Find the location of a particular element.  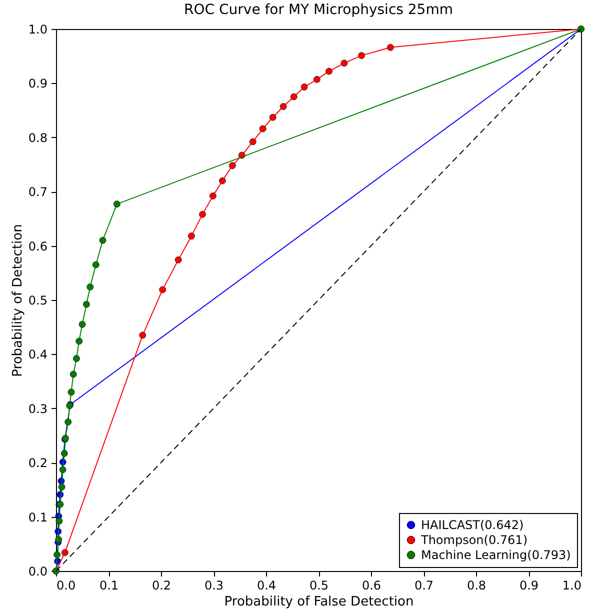

y-tick-label: 0.6 is located at coordinates (38, 246).